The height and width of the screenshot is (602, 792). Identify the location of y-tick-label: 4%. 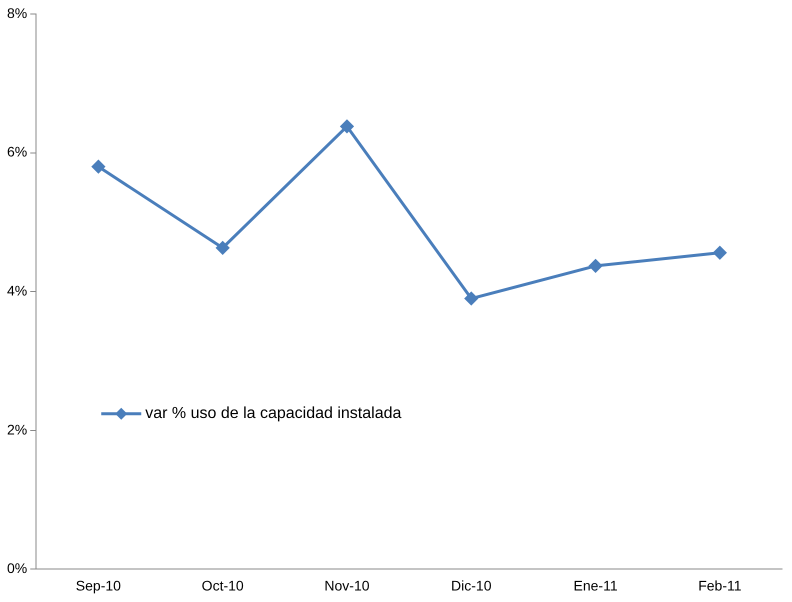
(17, 290).